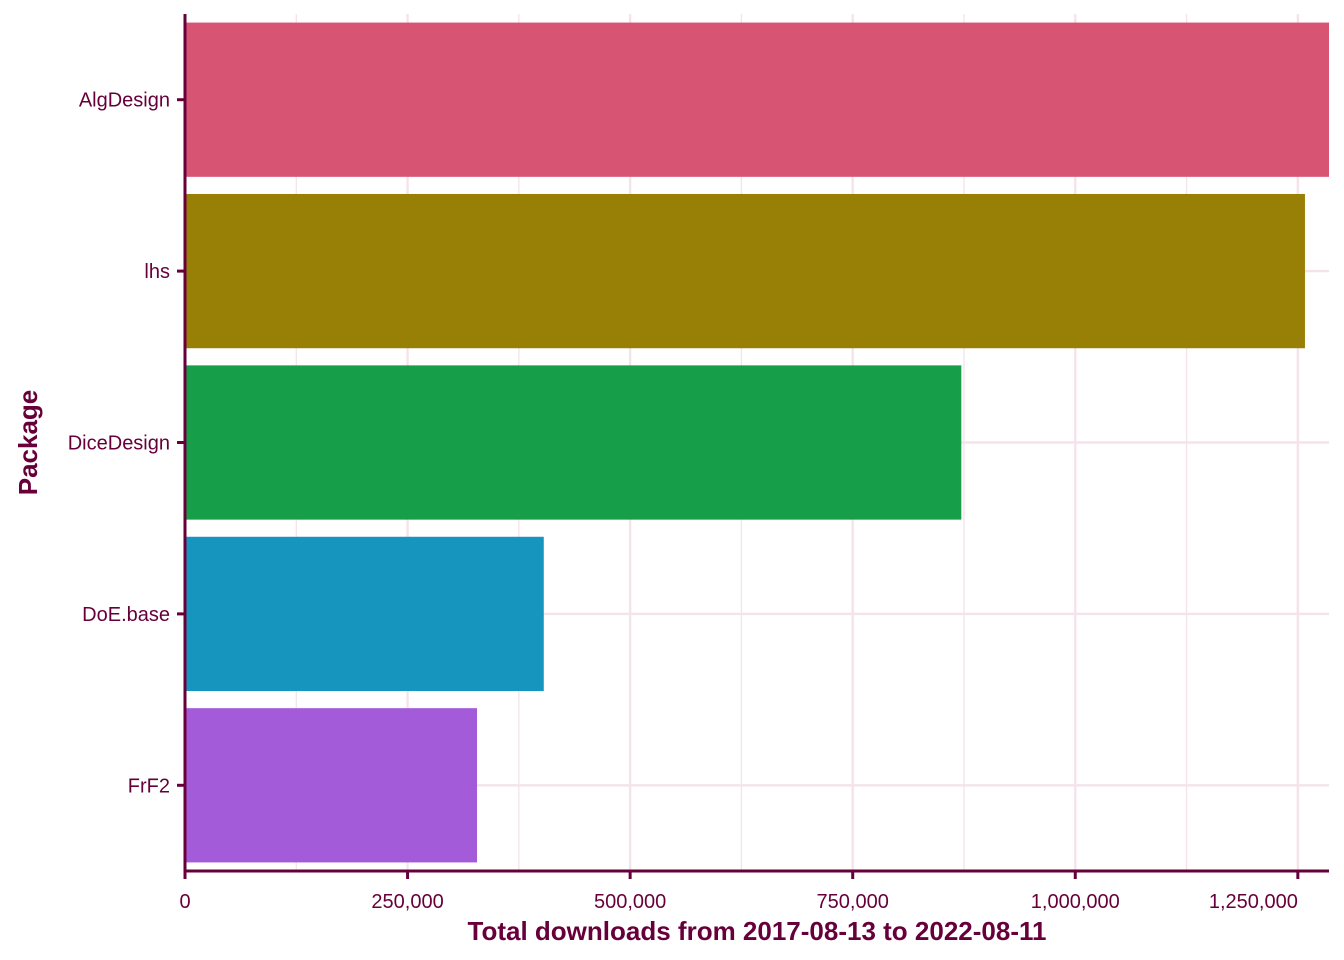  What do you see at coordinates (853, 902) in the screenshot?
I see `x-tick-label: 750,000` at bounding box center [853, 902].